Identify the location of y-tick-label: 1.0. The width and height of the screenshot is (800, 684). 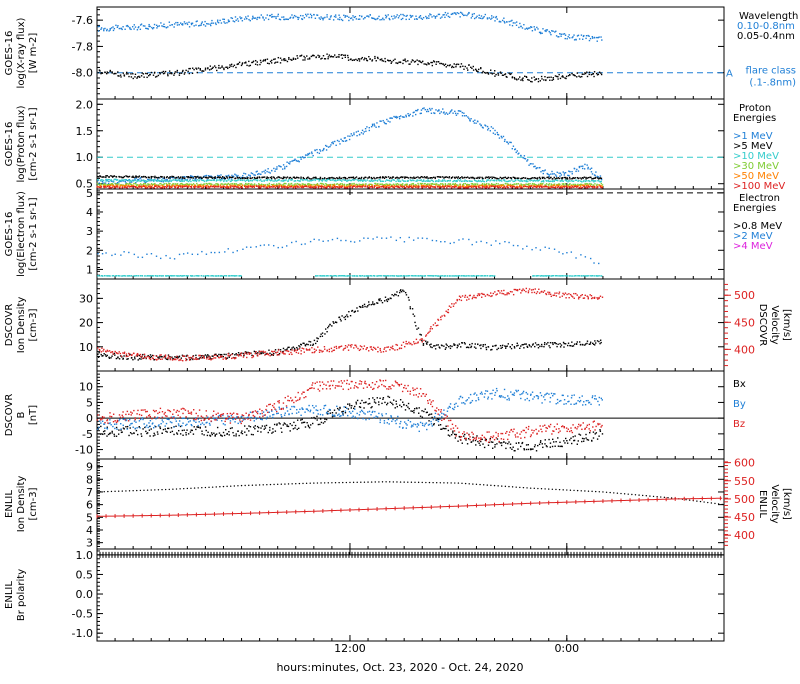
(85, 157).